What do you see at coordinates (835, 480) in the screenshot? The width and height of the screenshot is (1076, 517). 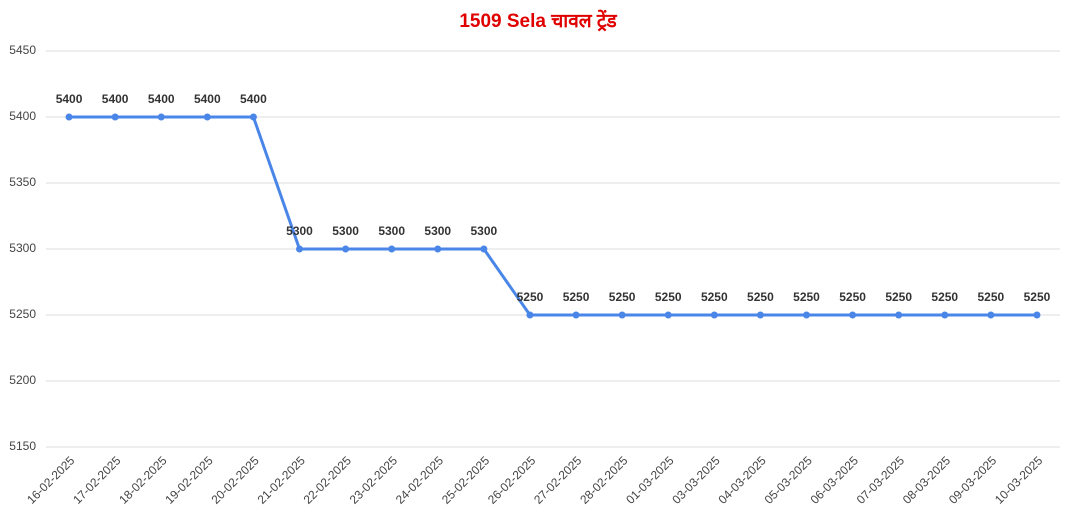 I see `x-tick-label: 06-03-2025` at bounding box center [835, 480].